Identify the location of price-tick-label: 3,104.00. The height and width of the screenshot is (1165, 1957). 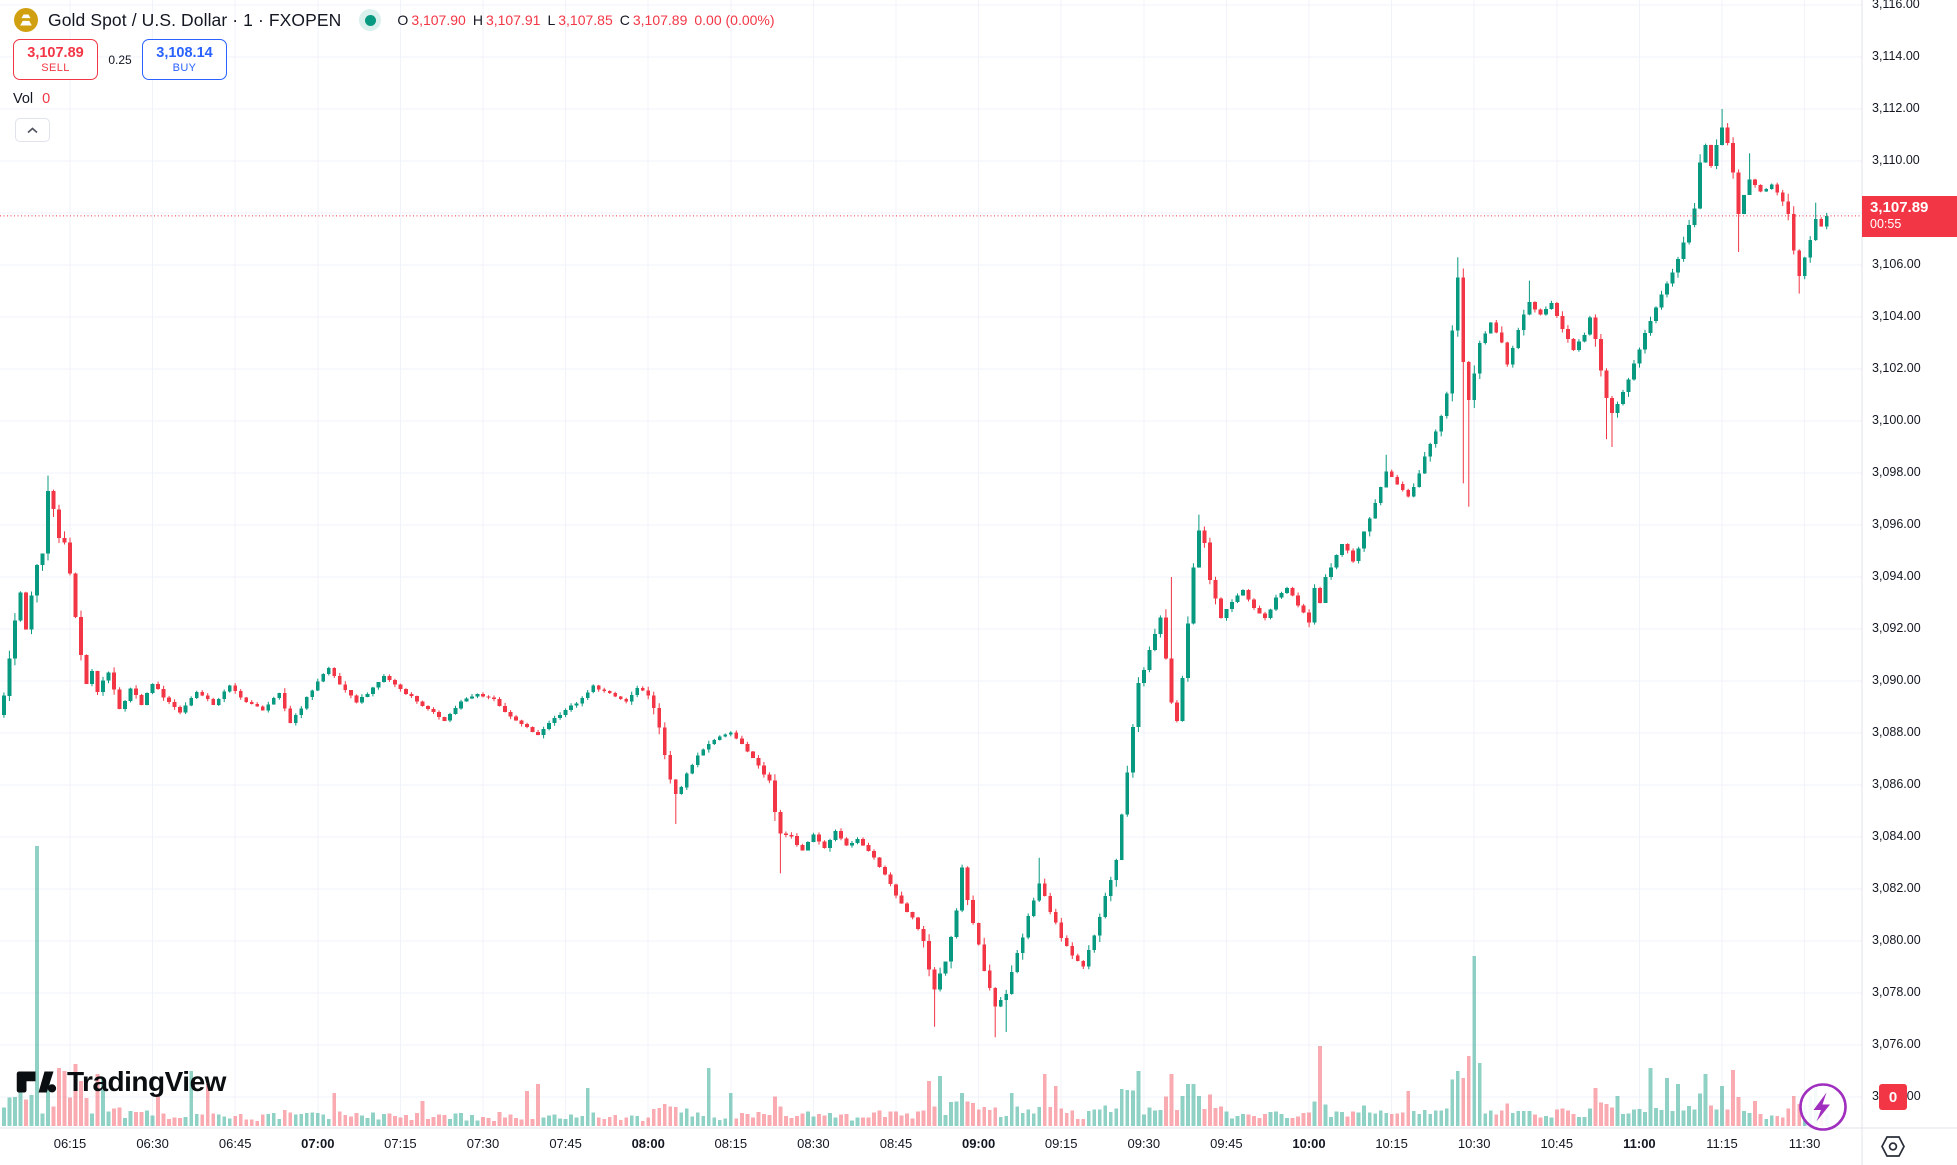
(1896, 316).